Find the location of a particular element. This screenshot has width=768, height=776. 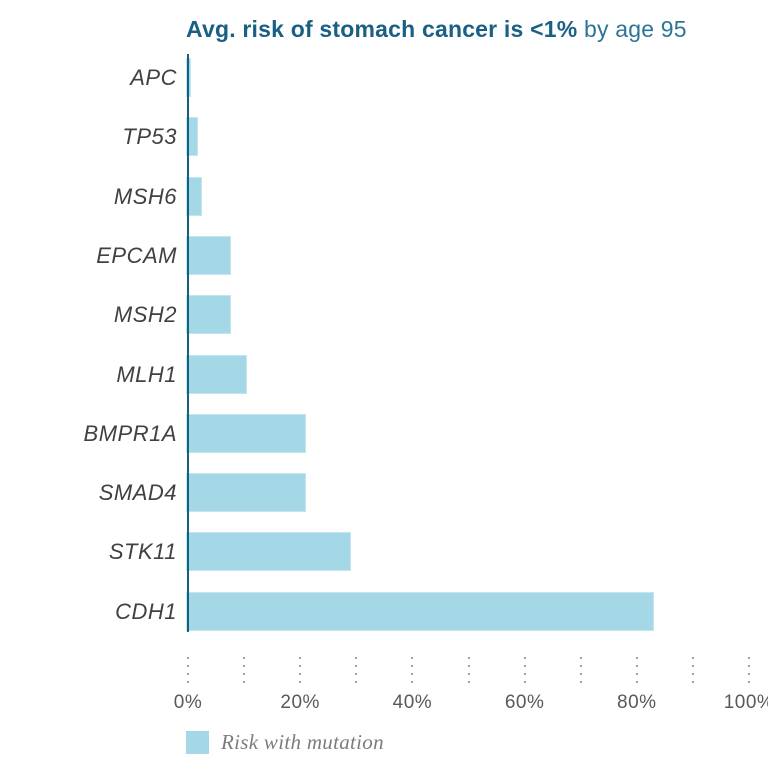

gene-label-msh2: MSH2 is located at coordinates (145, 315).